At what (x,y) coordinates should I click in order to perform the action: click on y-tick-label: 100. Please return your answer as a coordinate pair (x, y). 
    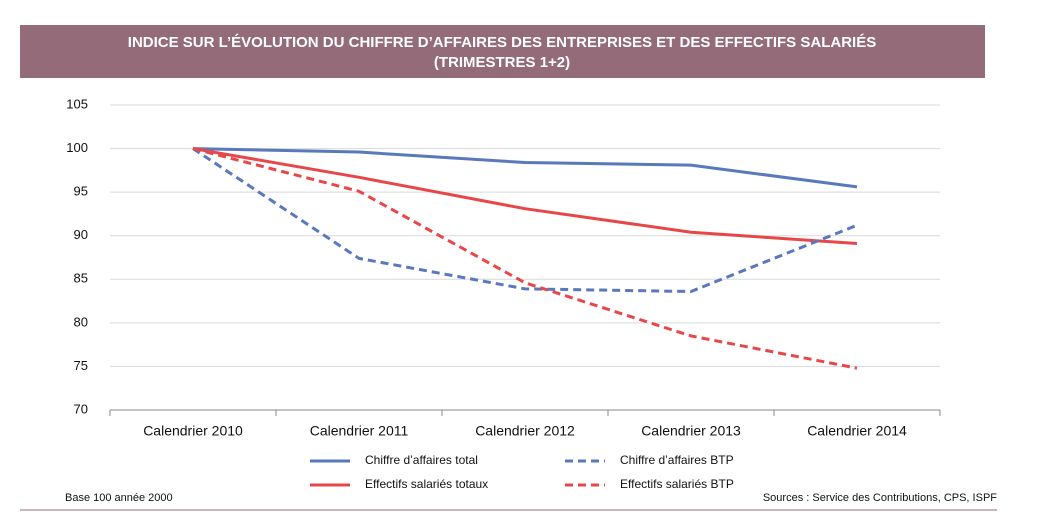
    Looking at the image, I should click on (77, 147).